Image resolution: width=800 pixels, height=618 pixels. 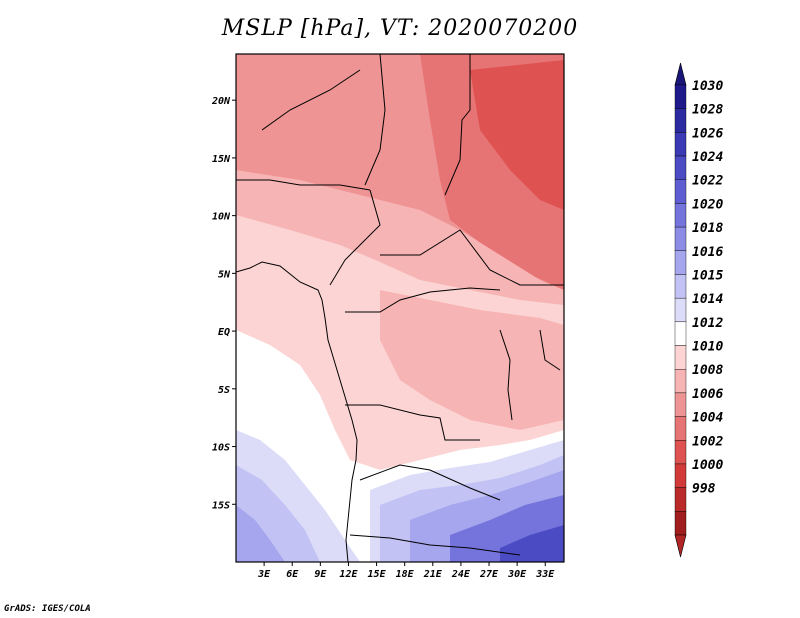 What do you see at coordinates (461, 574) in the screenshot?
I see `lon-tick-label: 24E` at bounding box center [461, 574].